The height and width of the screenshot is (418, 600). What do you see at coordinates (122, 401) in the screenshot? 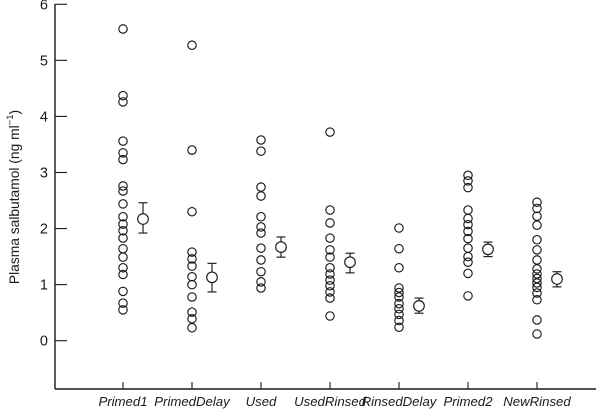
I see `x-category-label: Primed1` at bounding box center [122, 401].